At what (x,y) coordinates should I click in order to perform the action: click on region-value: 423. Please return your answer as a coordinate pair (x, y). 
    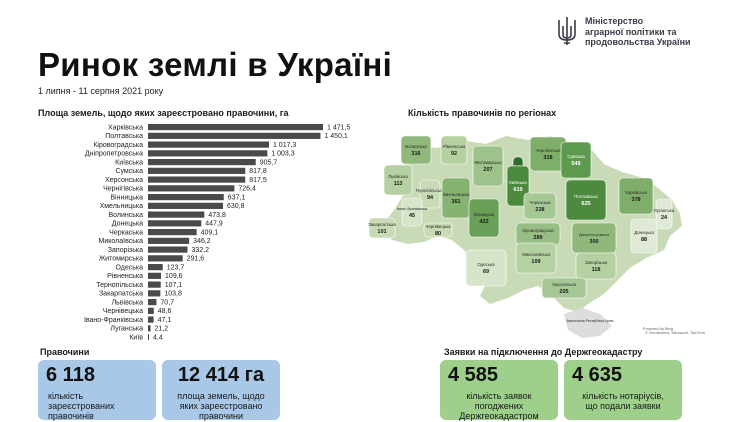
    Looking at the image, I should click on (483, 222).